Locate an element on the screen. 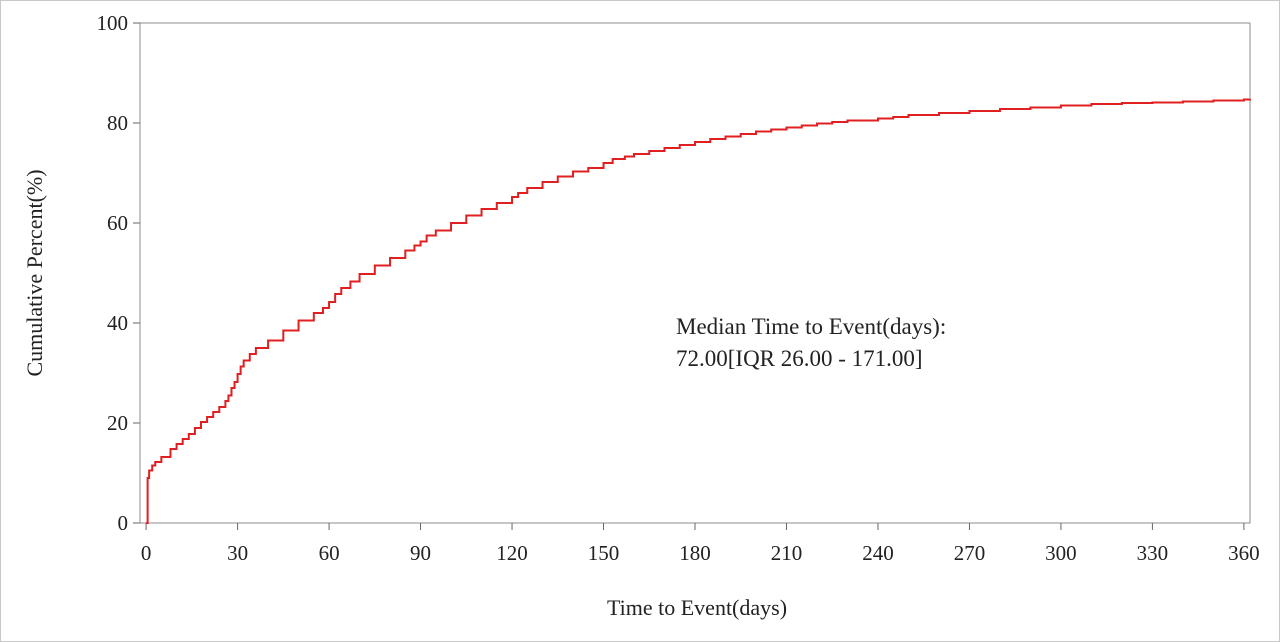 Image resolution: width=1280 pixels, height=642 pixels. x-tick-label: 60 is located at coordinates (329, 553).